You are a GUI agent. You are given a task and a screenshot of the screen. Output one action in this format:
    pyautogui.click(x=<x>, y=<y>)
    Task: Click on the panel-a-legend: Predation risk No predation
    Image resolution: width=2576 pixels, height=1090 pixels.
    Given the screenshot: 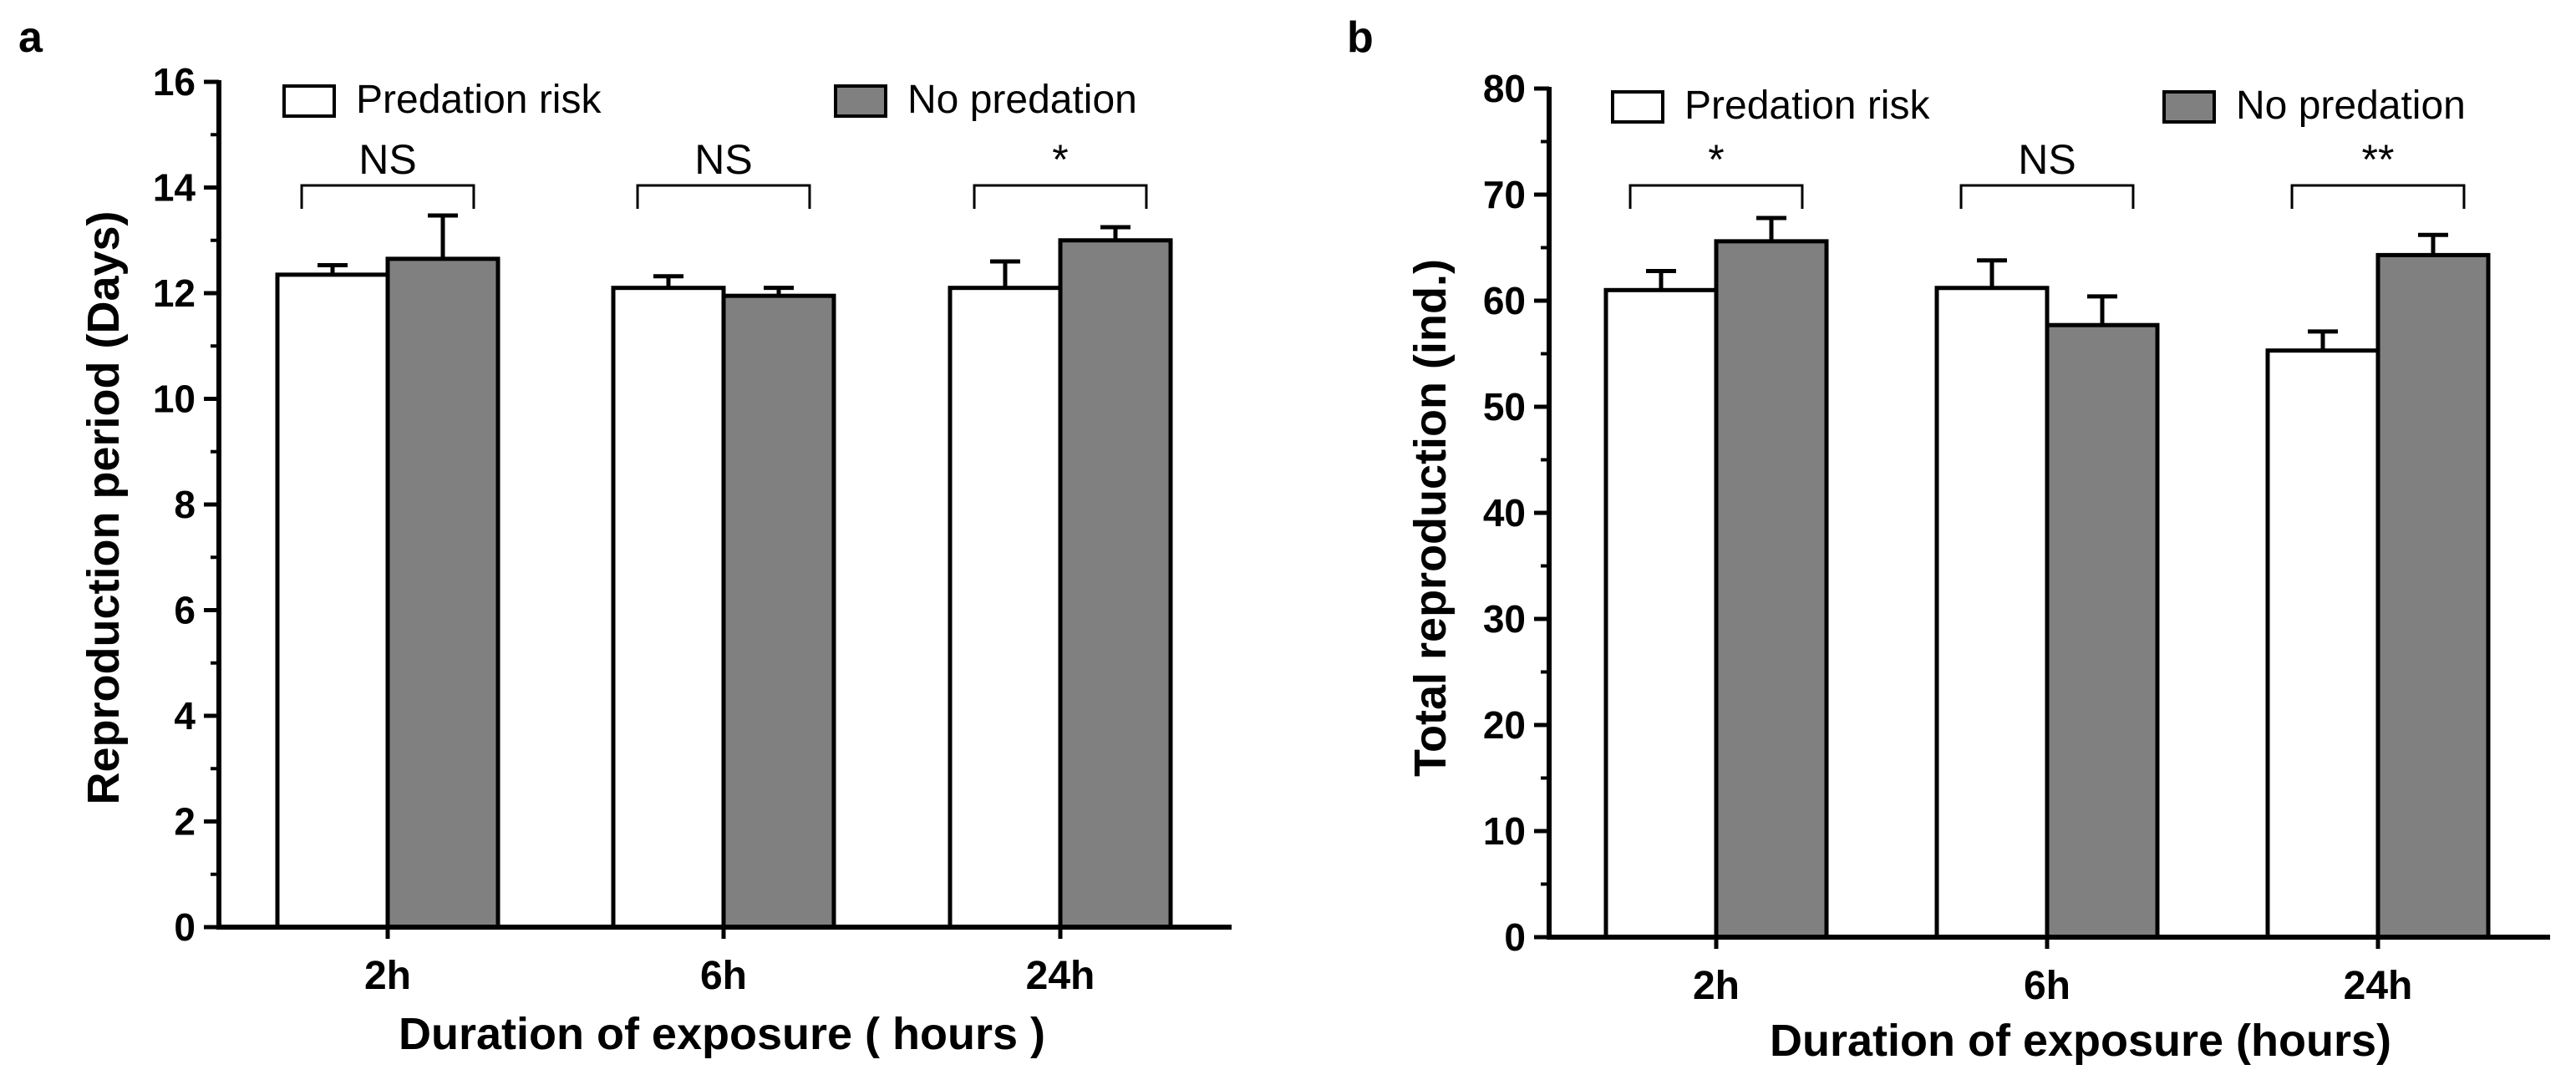 What is the action you would take?
    pyautogui.click(x=709, y=100)
    